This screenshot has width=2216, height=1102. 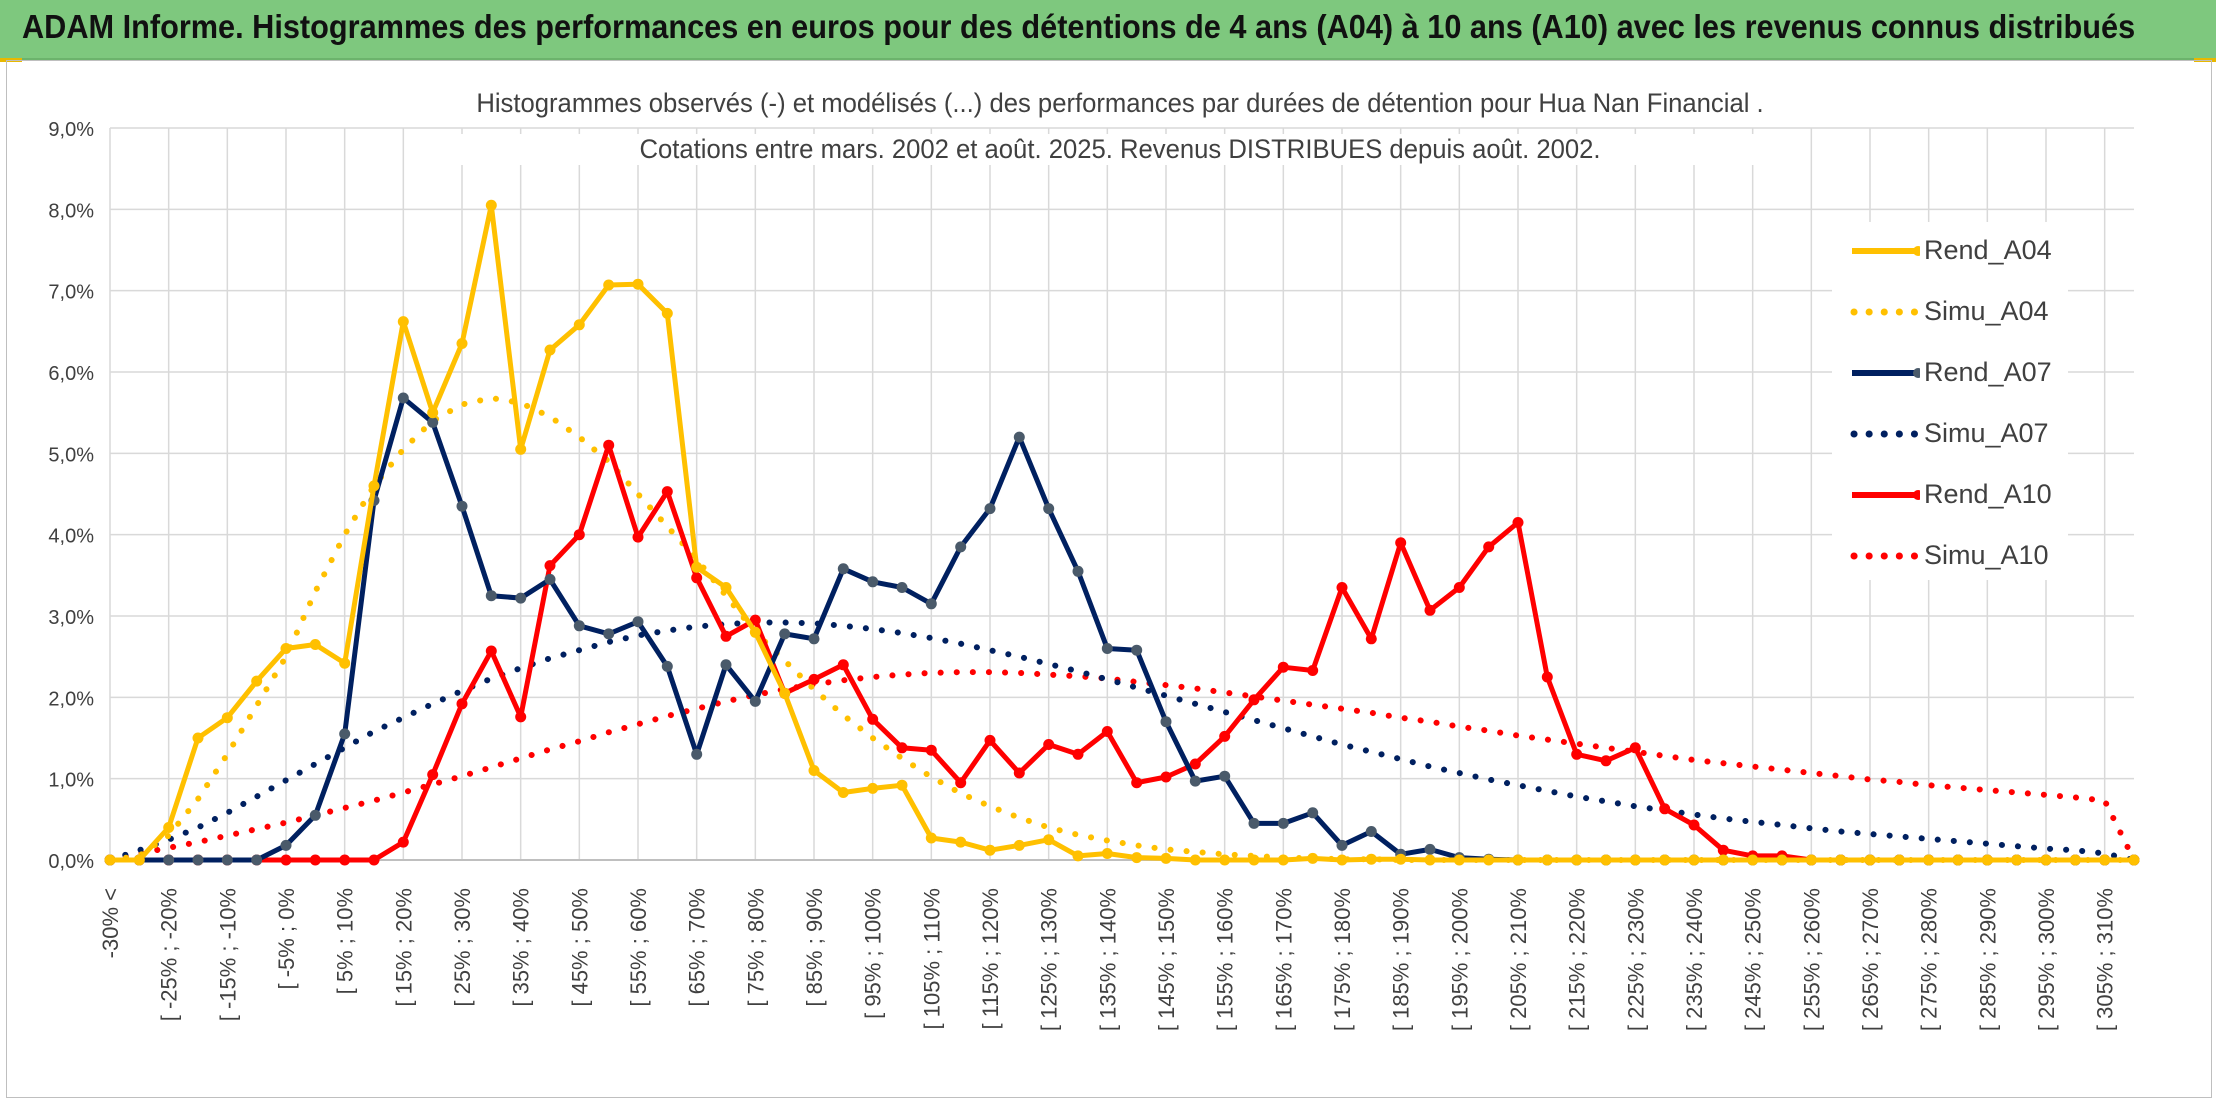 What do you see at coordinates (403, 947) in the screenshot?
I see `x-tick-label: [ 15% ; 20%` at bounding box center [403, 947].